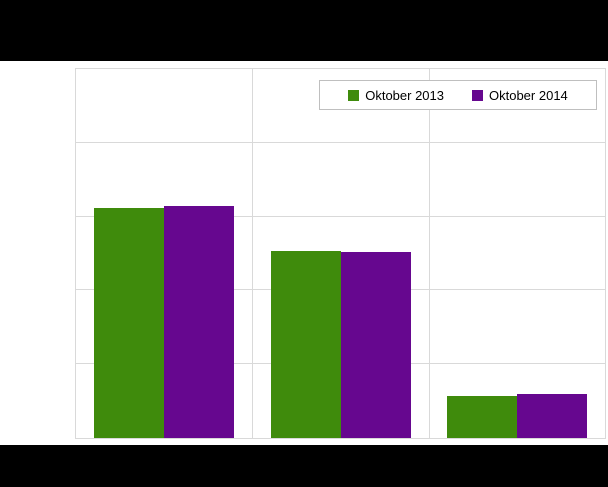 The height and width of the screenshot is (487, 608). I want to click on x-axis-label-band, so click(304, 466).